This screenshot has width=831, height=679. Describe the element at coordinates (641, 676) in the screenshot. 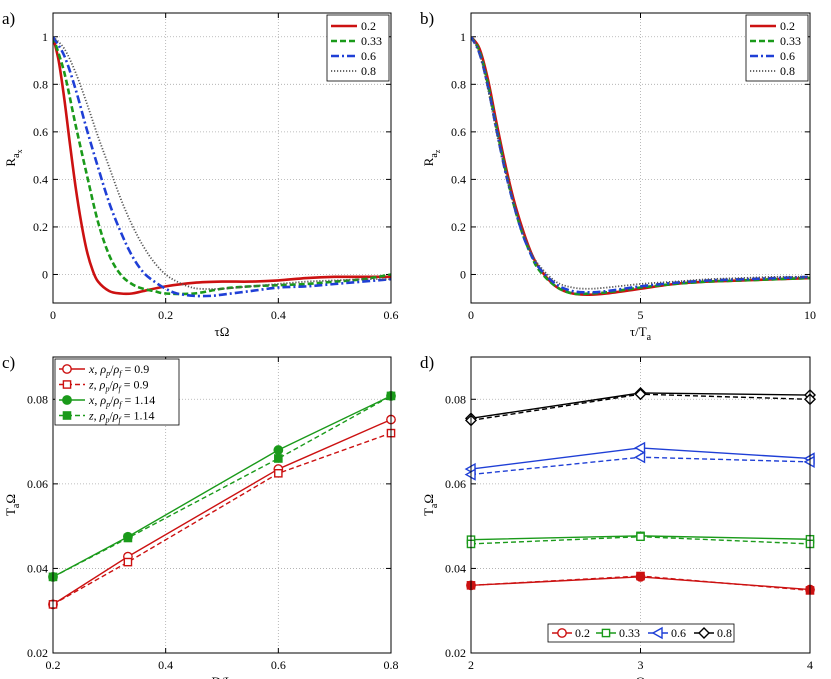

I see `x-axis-label: Ω` at that location.